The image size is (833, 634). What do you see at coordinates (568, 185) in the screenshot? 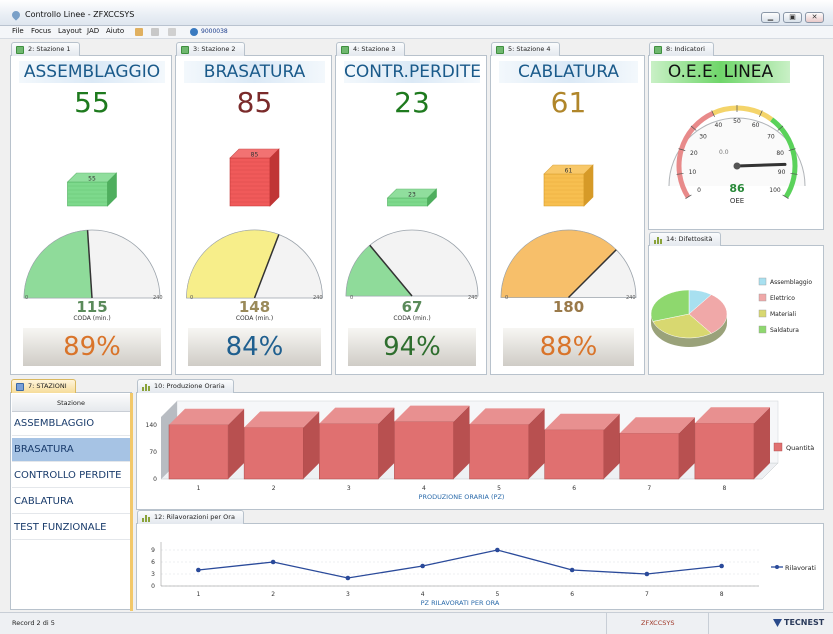
I see `cube-stack: 61` at bounding box center [568, 185].